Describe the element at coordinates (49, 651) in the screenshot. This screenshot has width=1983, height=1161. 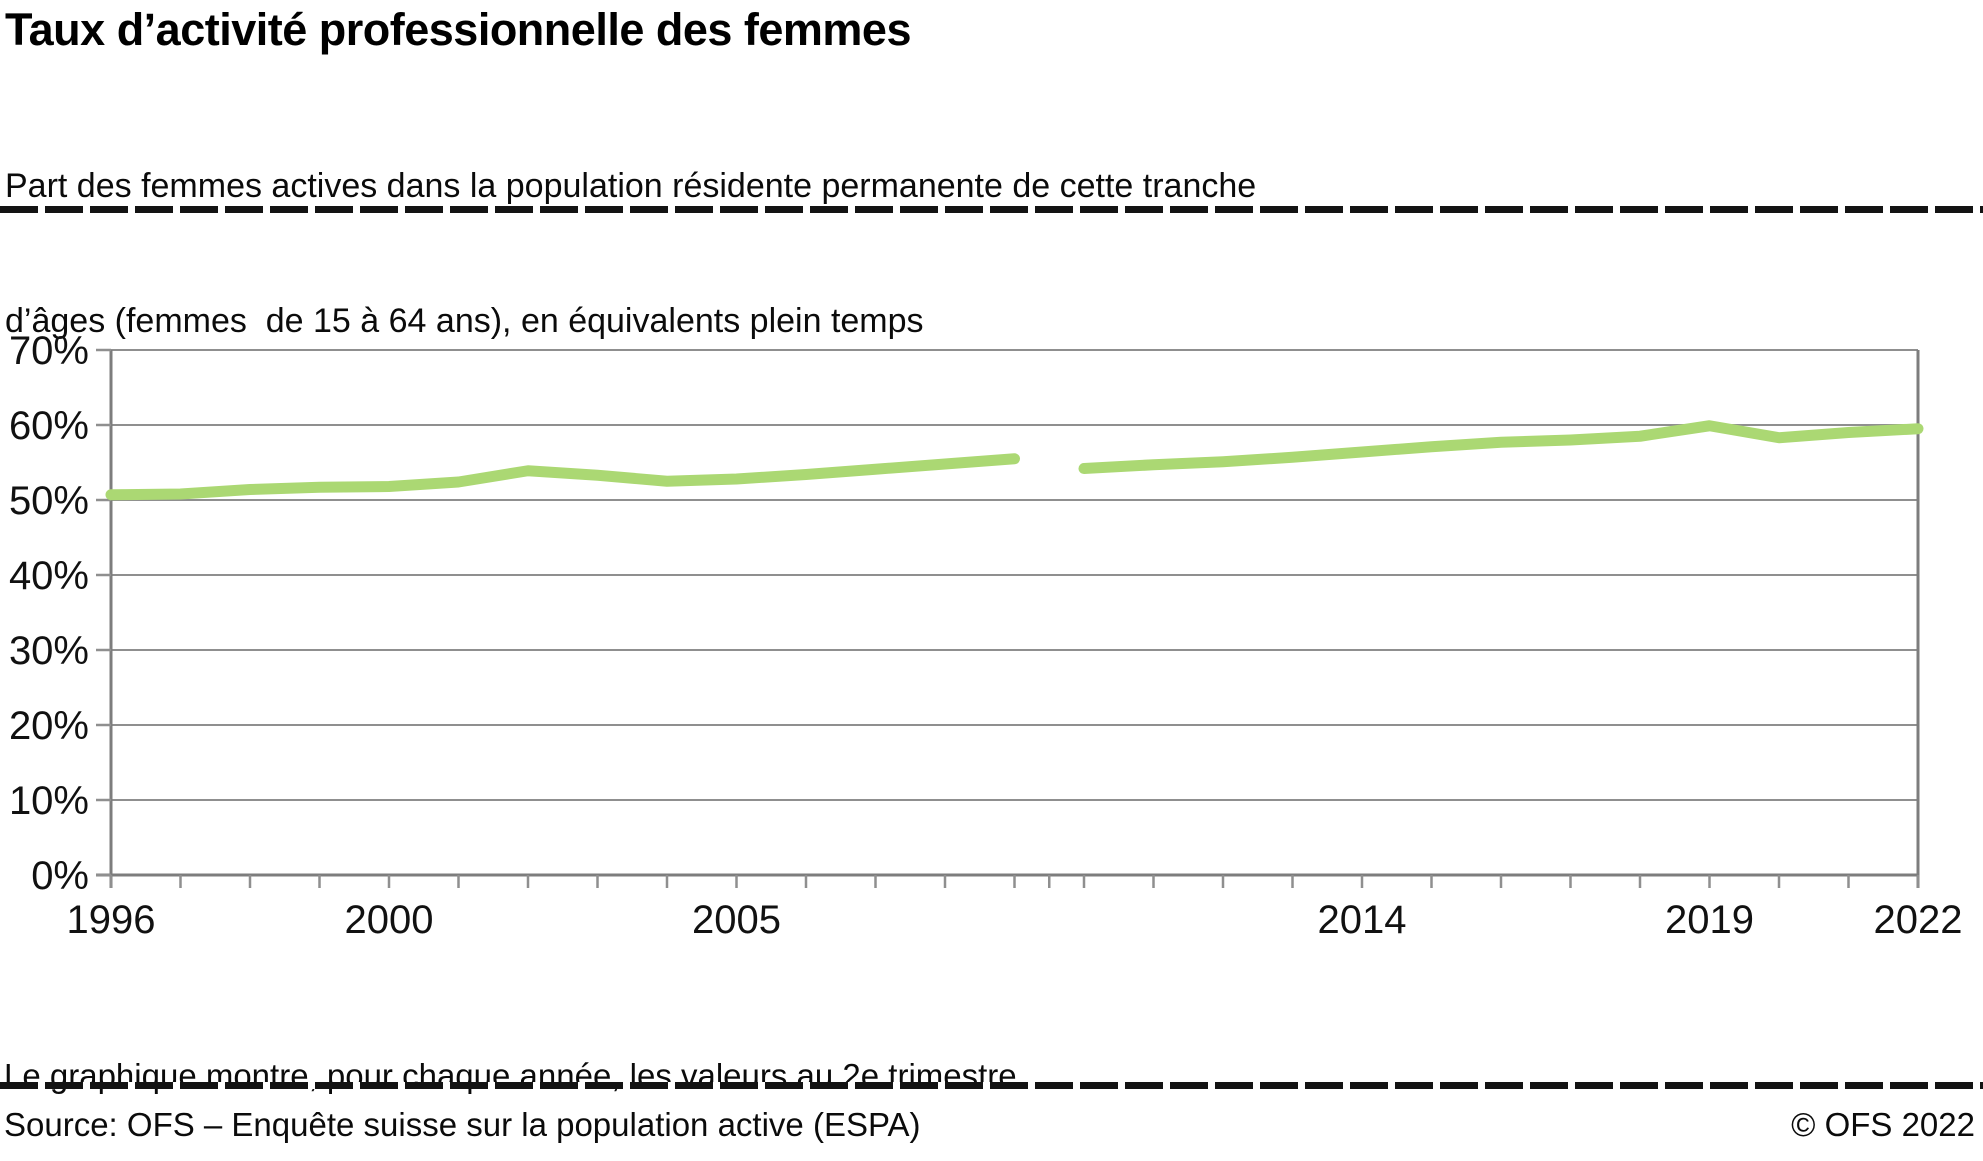
I see `y-tick-label-30: 30%` at that location.